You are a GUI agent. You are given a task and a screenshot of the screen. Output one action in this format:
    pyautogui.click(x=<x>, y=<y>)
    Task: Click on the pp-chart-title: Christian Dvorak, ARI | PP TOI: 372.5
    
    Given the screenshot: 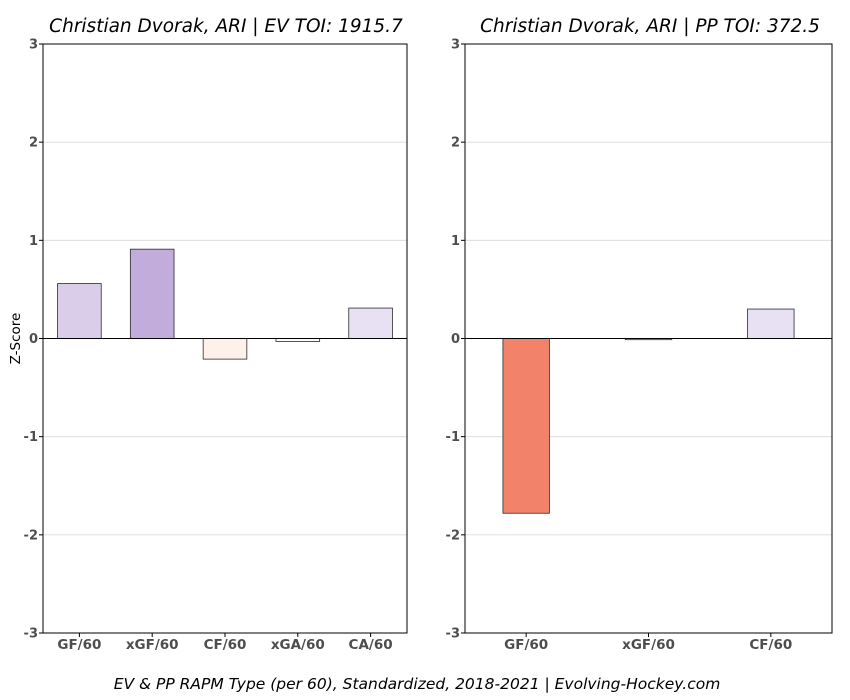 What is the action you would take?
    pyautogui.click(x=650, y=26)
    